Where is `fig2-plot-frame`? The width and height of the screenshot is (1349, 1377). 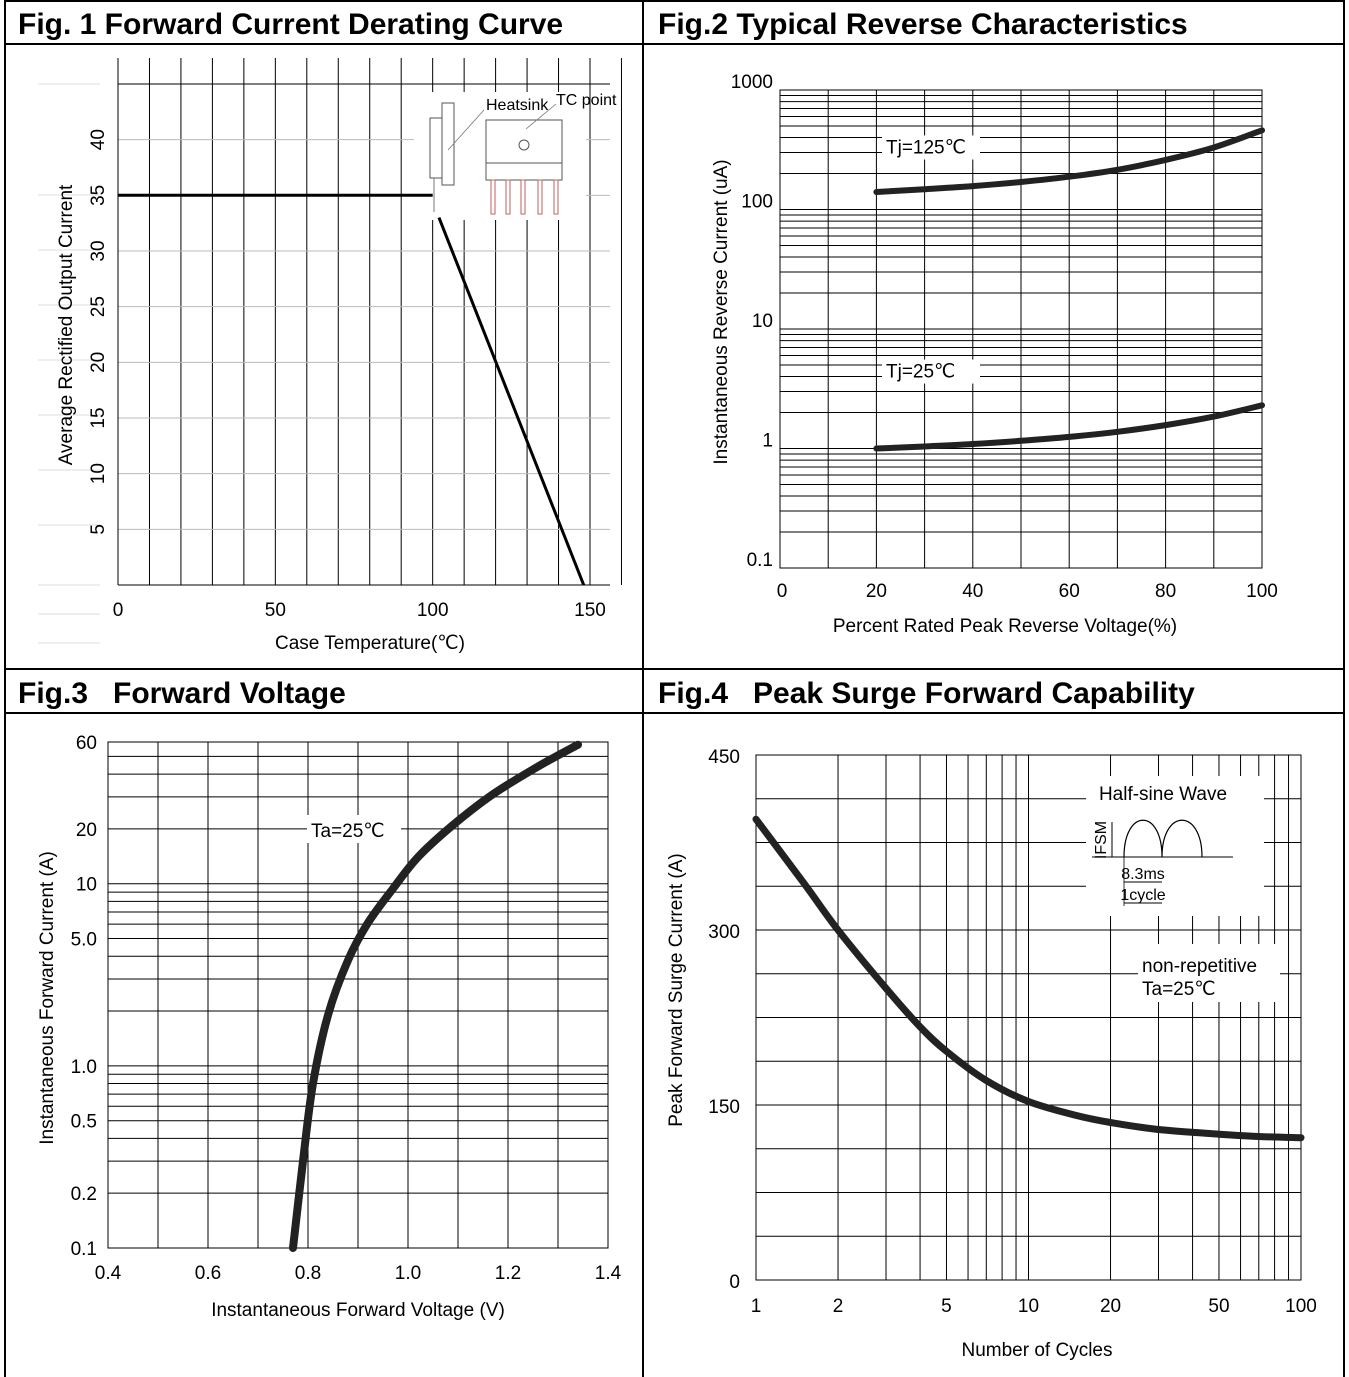 fig2-plot-frame is located at coordinates (1021, 329).